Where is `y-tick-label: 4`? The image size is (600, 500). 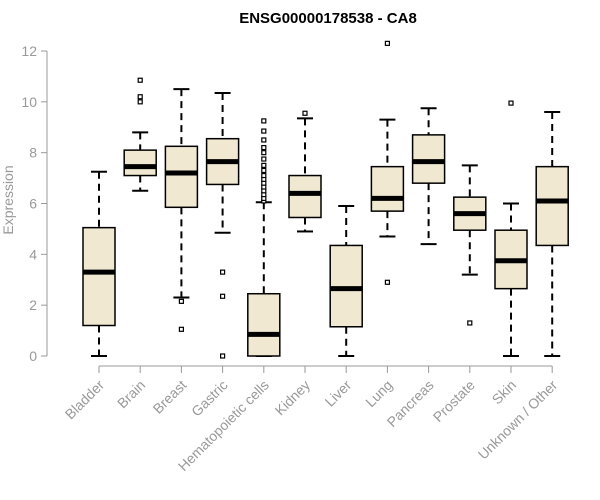
y-tick-label: 4 is located at coordinates (33, 254).